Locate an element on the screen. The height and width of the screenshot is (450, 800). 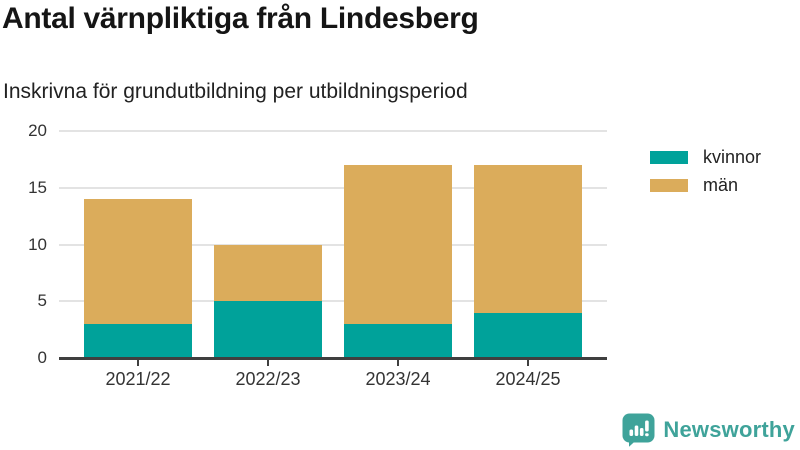
y-tick-label-20: 20 is located at coordinates (37, 130).